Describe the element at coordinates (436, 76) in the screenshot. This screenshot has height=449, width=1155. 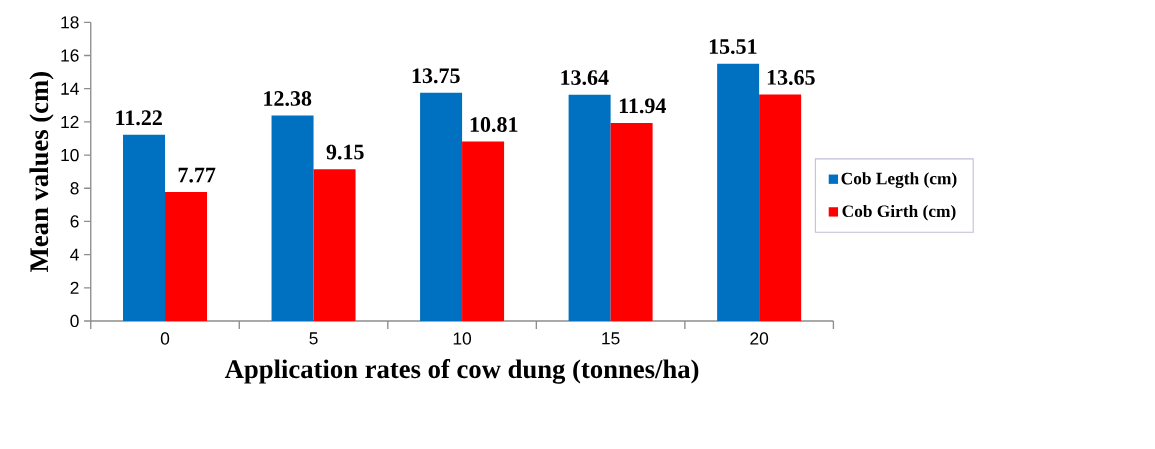
I see `data-label: 13.75` at that location.